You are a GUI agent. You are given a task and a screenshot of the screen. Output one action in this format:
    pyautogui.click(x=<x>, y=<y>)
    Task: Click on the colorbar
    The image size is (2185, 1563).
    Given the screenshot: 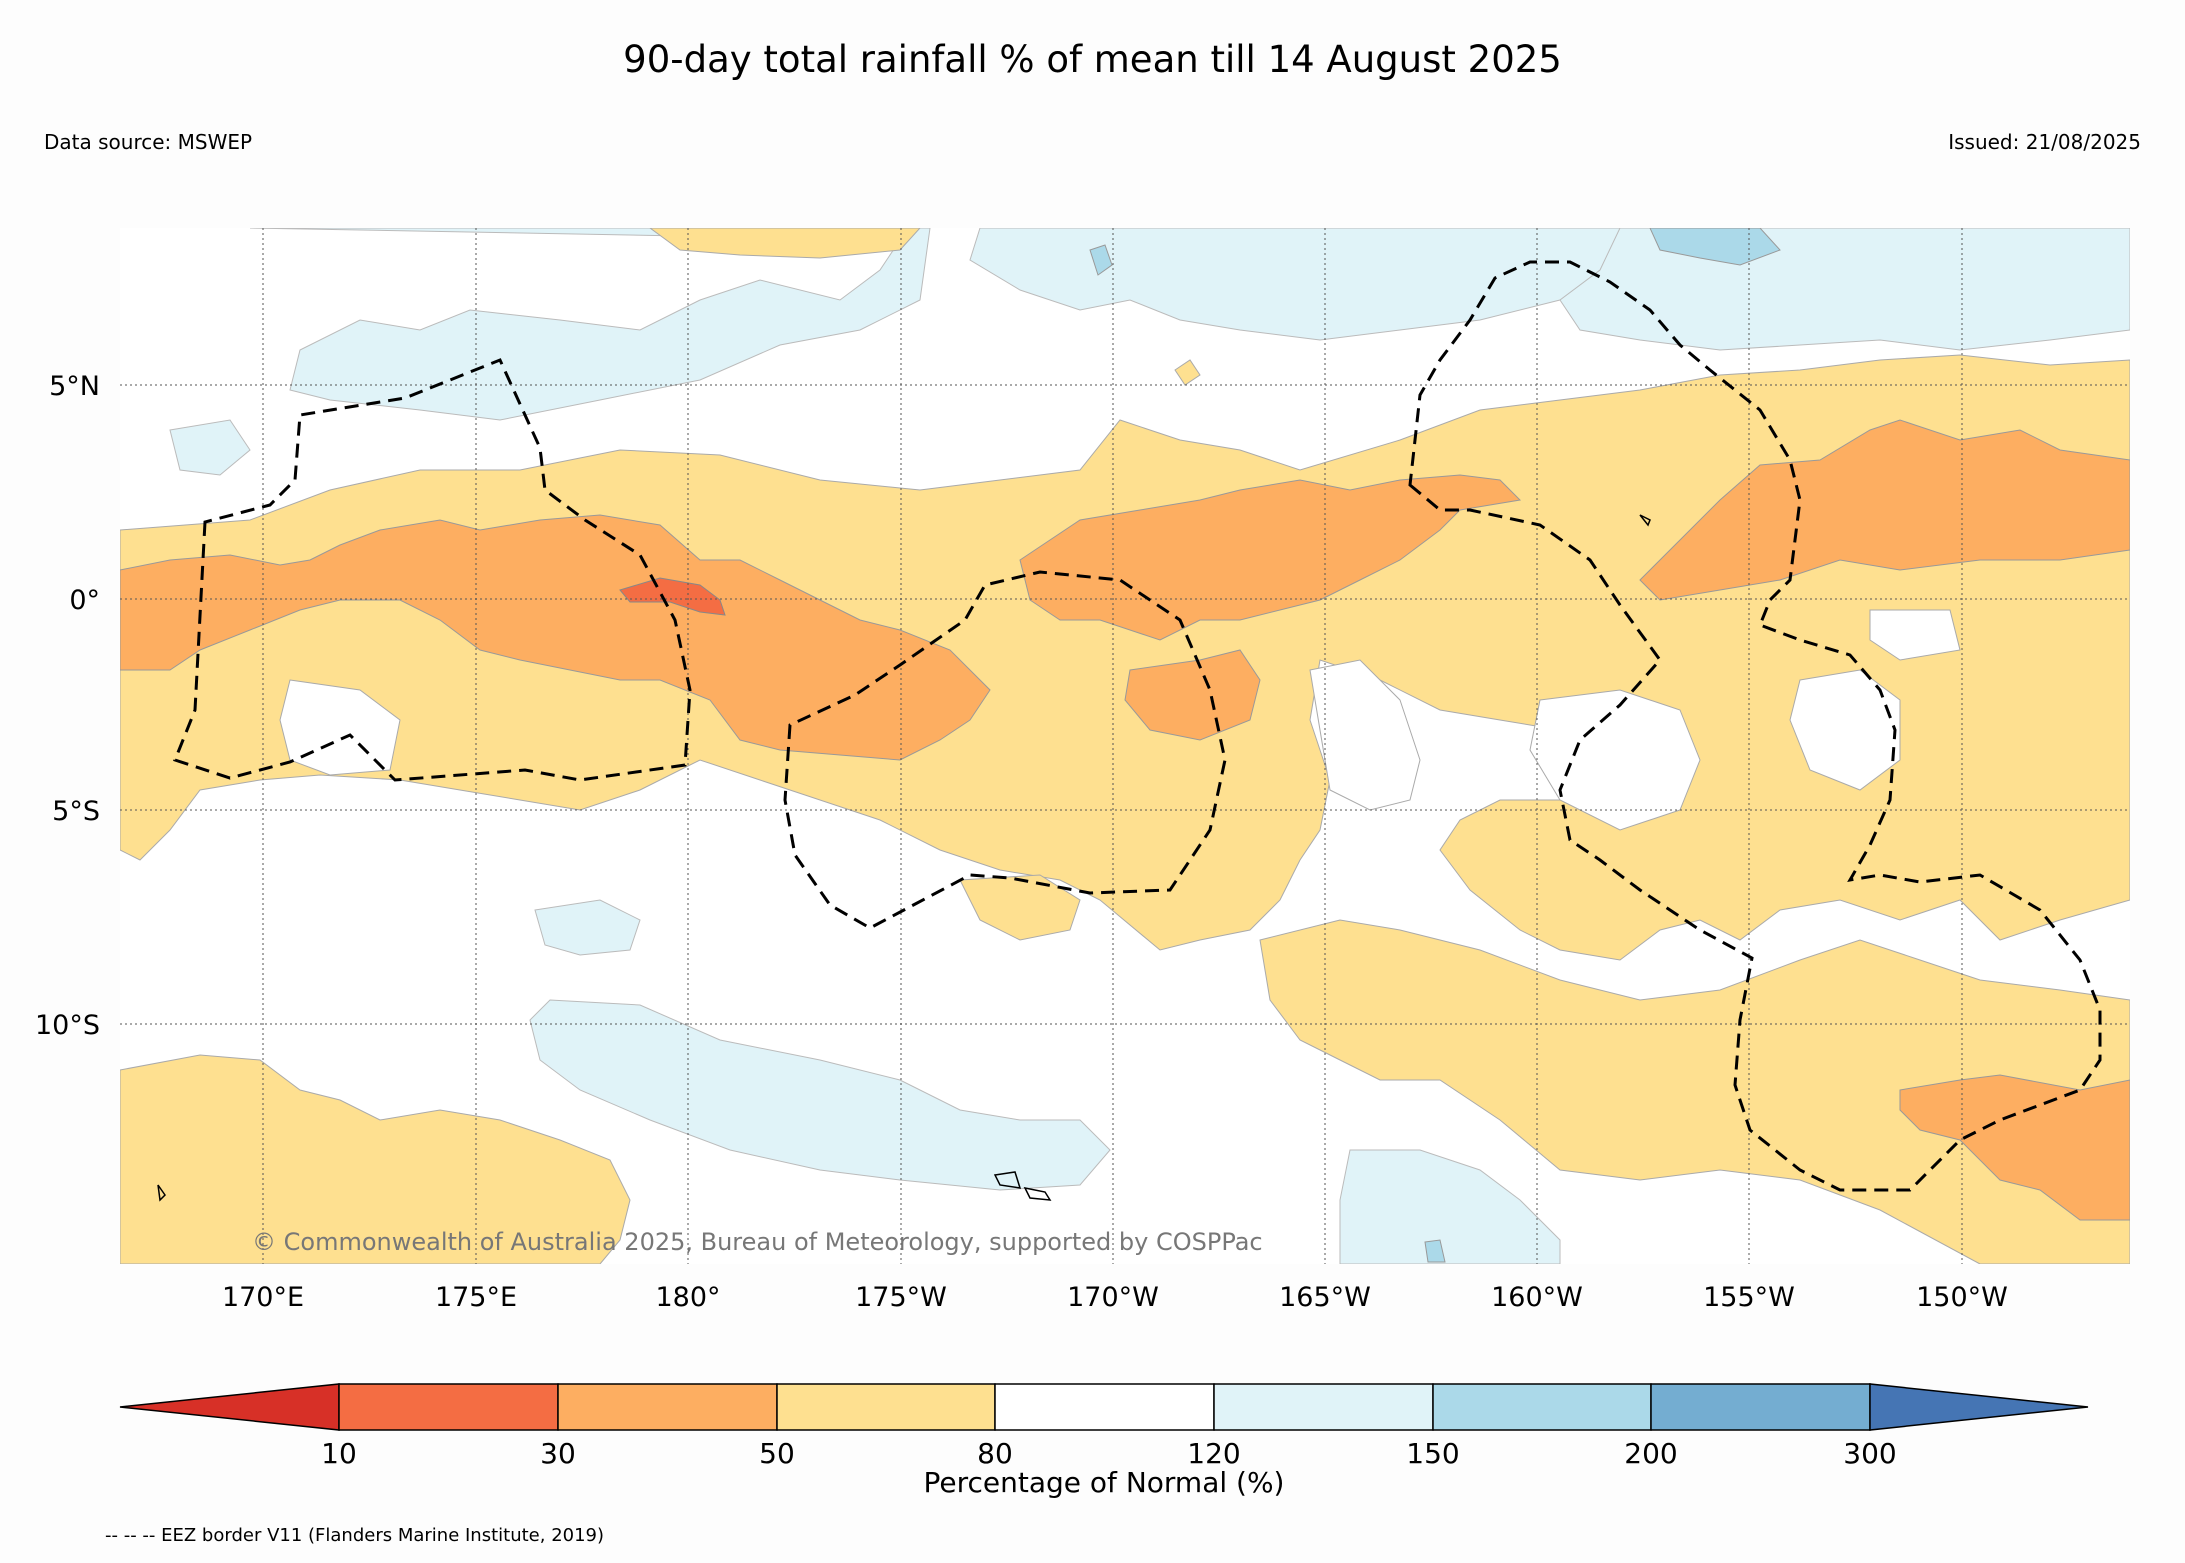 What is the action you would take?
    pyautogui.click(x=1104, y=1407)
    